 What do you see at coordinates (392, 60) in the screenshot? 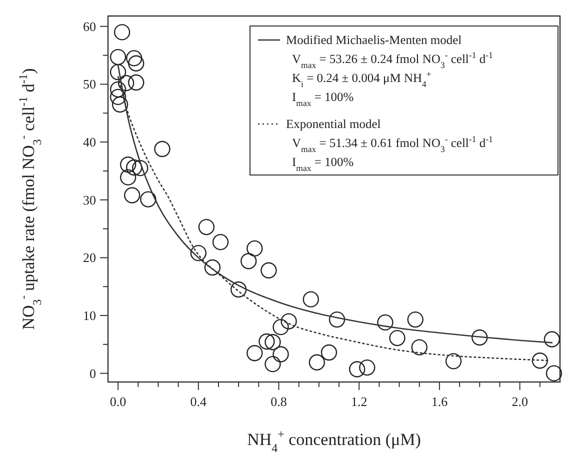
I see `text: V$_{max}$ = 53.26 ± 0.24 fmol NO$_{3}$$^{-}$ cell$^{-1}$ d$^{-1}$` at bounding box center [392, 60].